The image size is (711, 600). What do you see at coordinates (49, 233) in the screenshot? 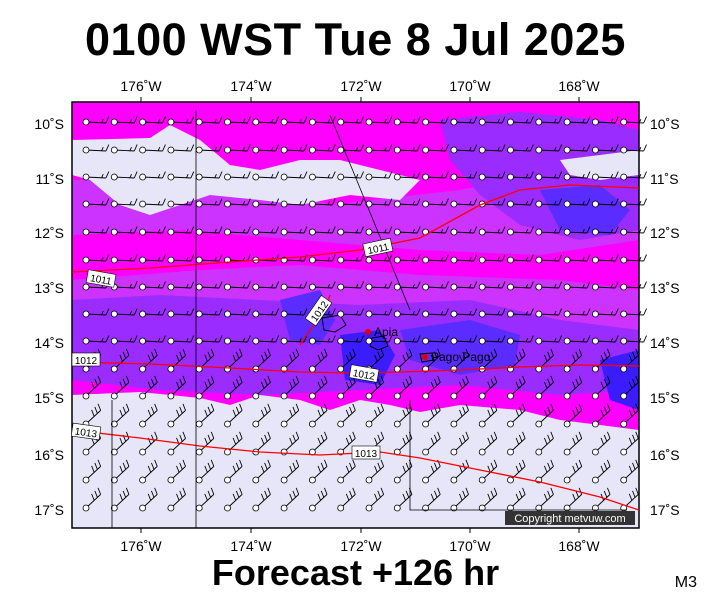
I see `lat-label: 12˚S` at bounding box center [49, 233].